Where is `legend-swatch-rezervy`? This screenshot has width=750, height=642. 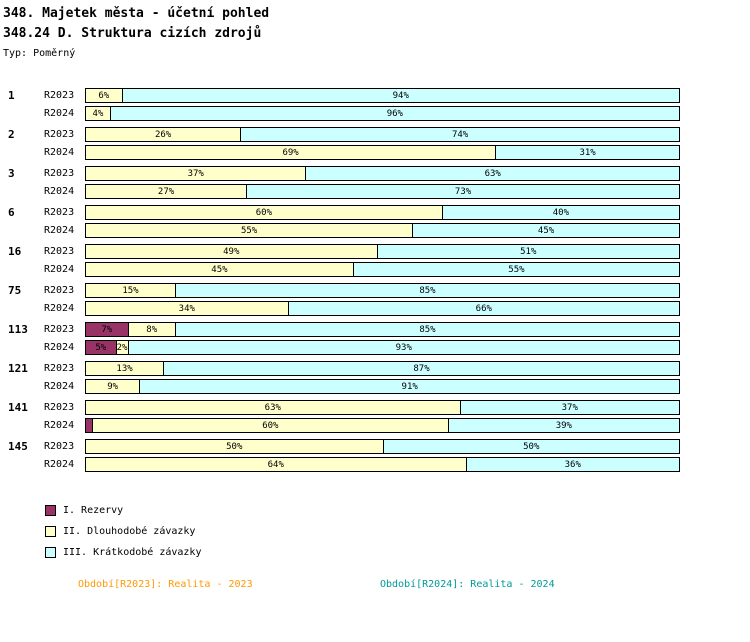
legend-swatch-rezervy is located at coordinates (50, 510).